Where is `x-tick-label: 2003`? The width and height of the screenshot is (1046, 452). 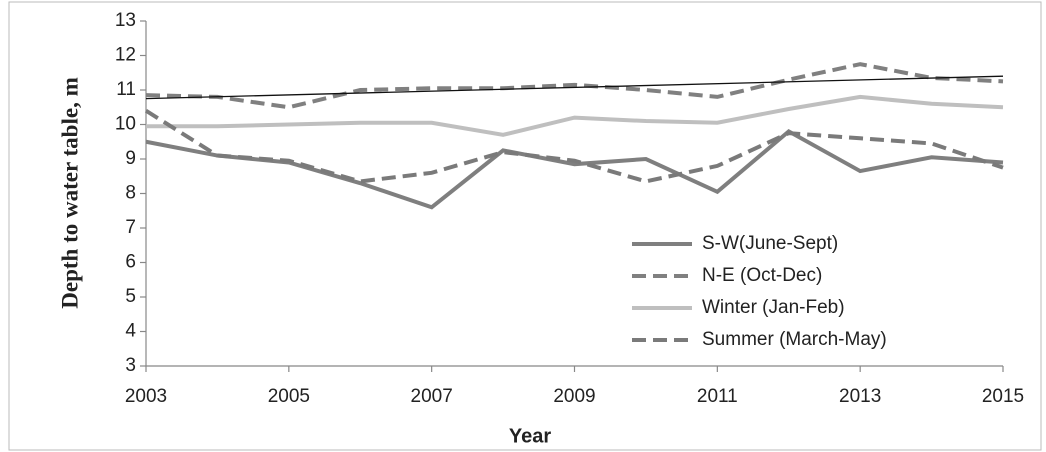
x-tick-label: 2003 is located at coordinates (146, 396).